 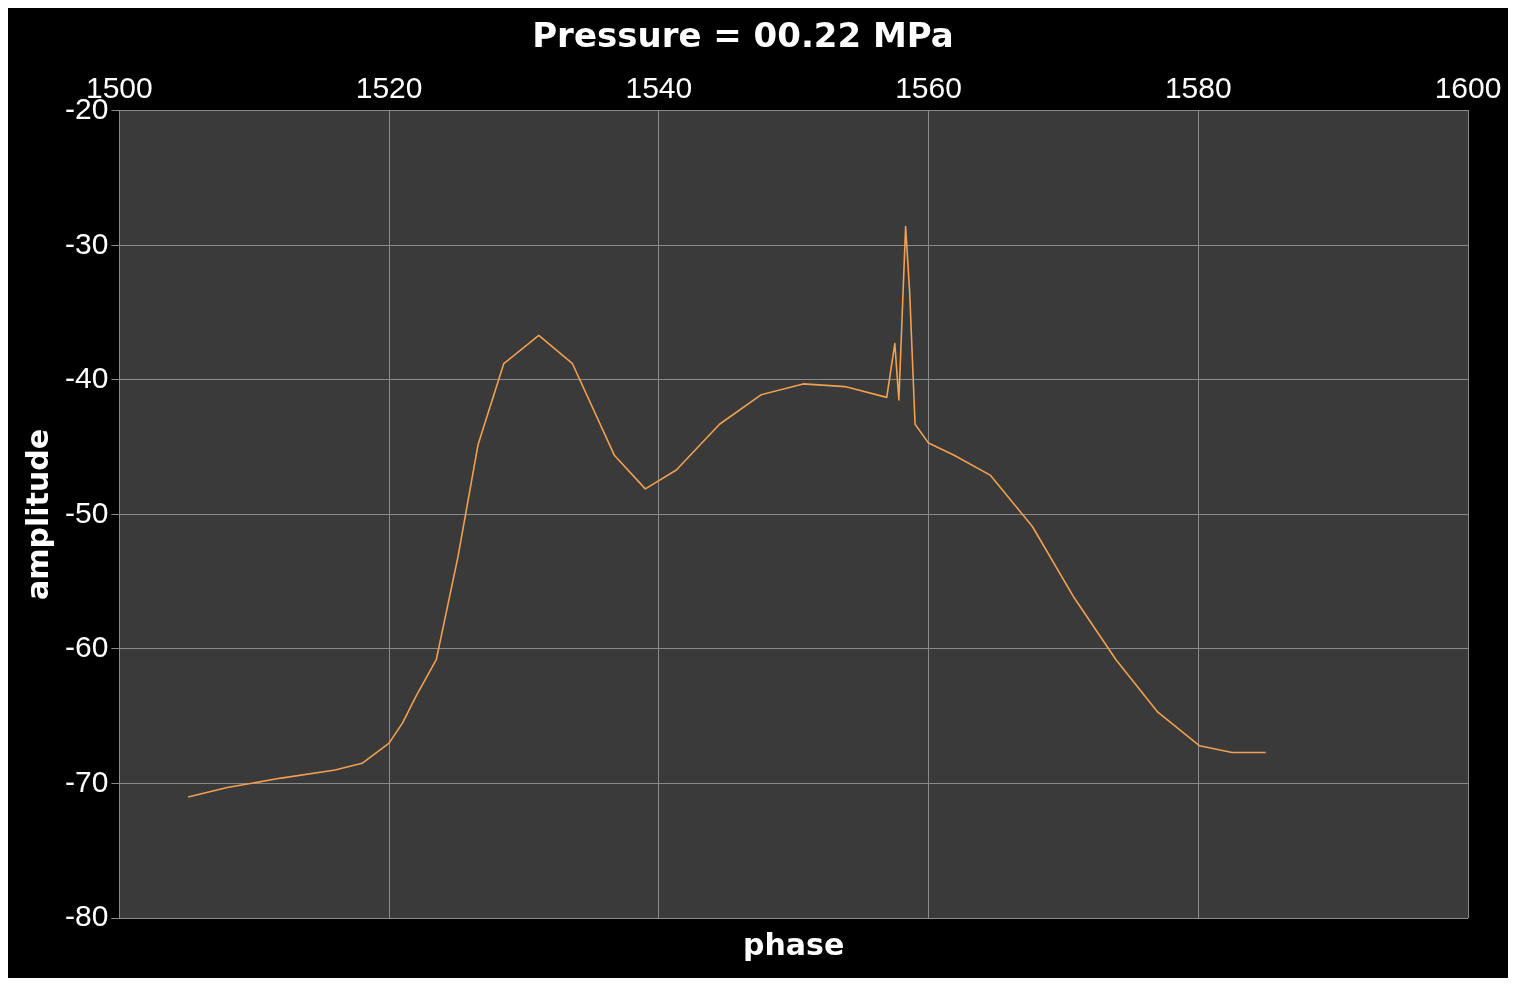 What do you see at coordinates (87, 512) in the screenshot?
I see `y-tick-label: -50` at bounding box center [87, 512].